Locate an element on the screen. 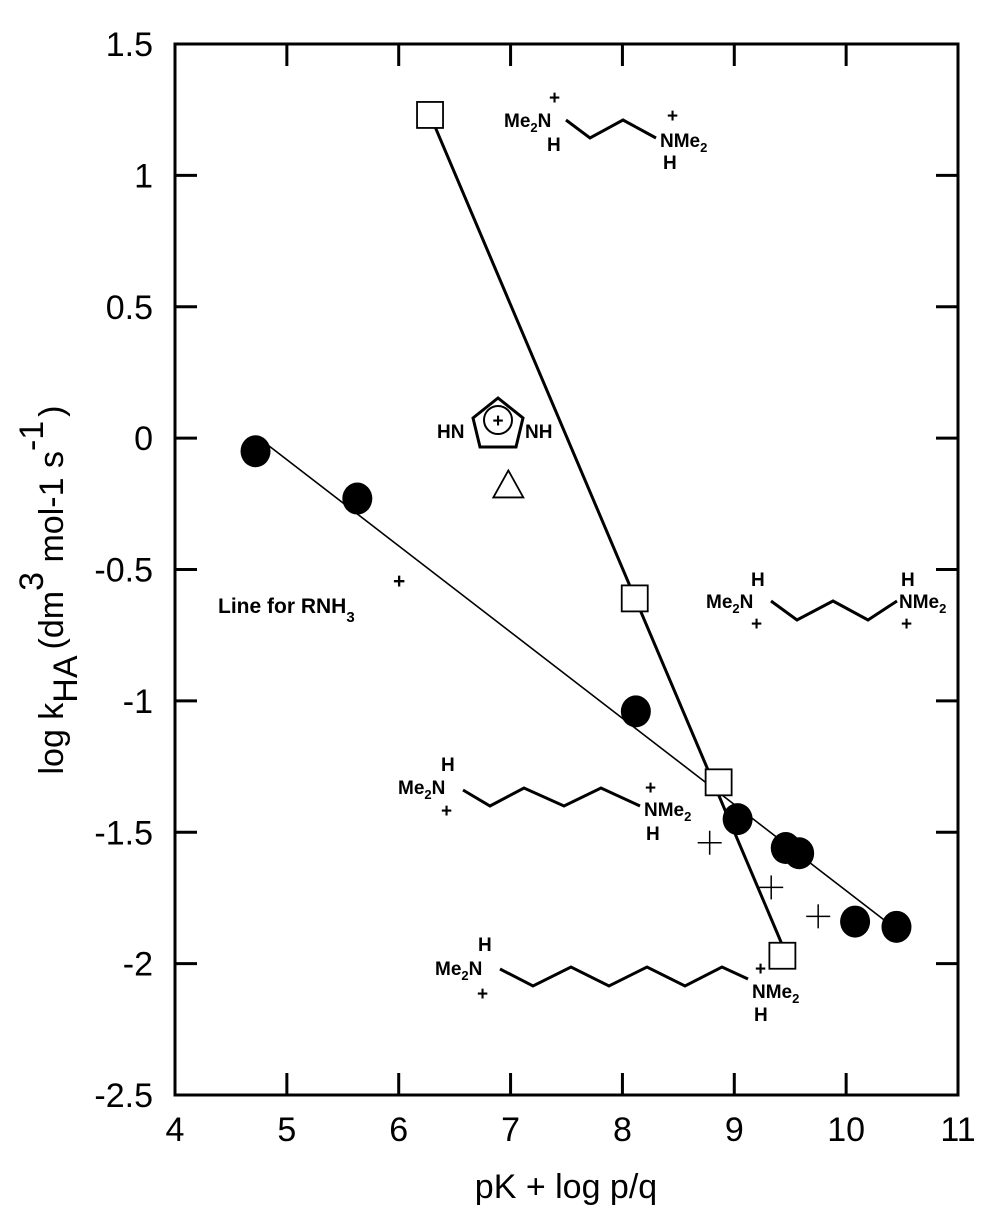 This screenshot has width=1005, height=1211. x-axis-title: pK + log p/q is located at coordinates (566, 1187).